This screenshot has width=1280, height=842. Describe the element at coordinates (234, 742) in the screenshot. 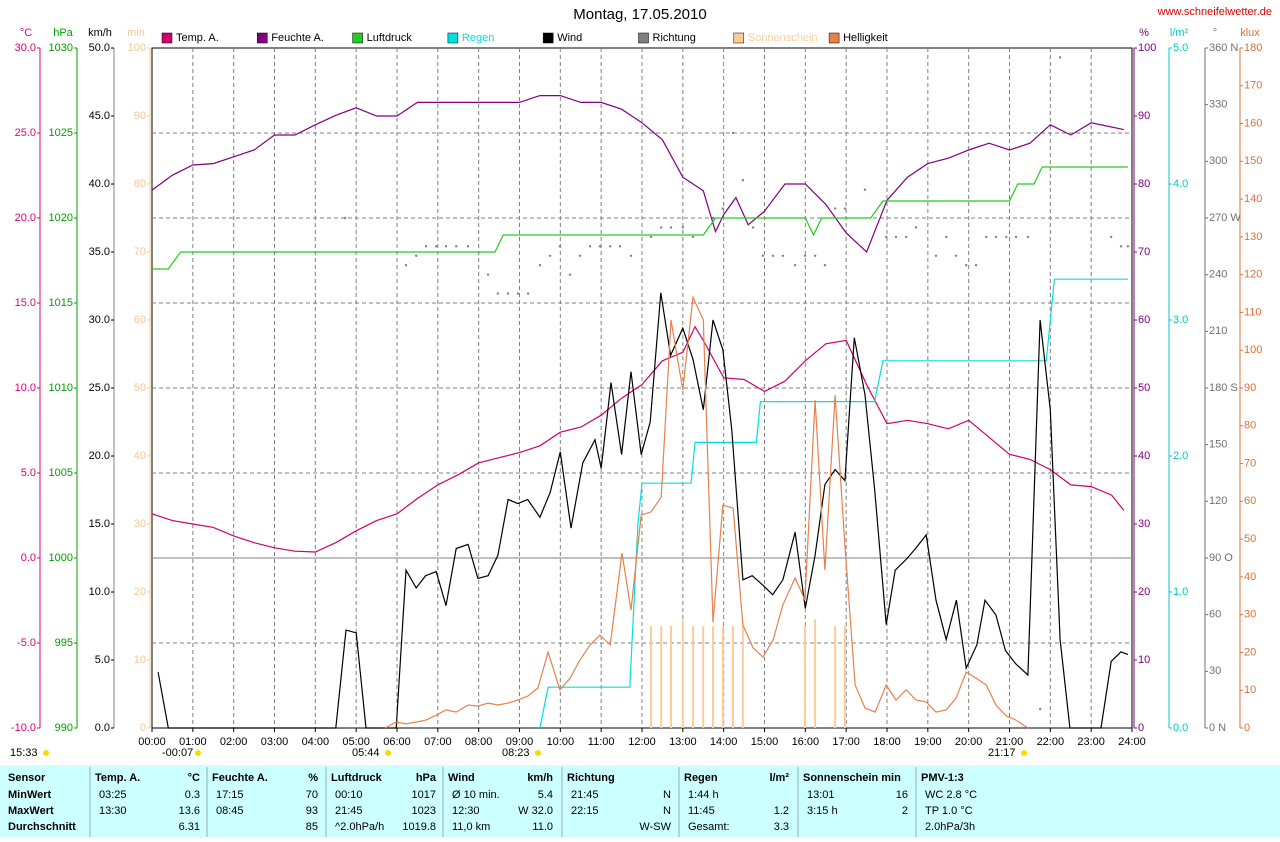

I see `x-tick-label: 02:00` at that location.